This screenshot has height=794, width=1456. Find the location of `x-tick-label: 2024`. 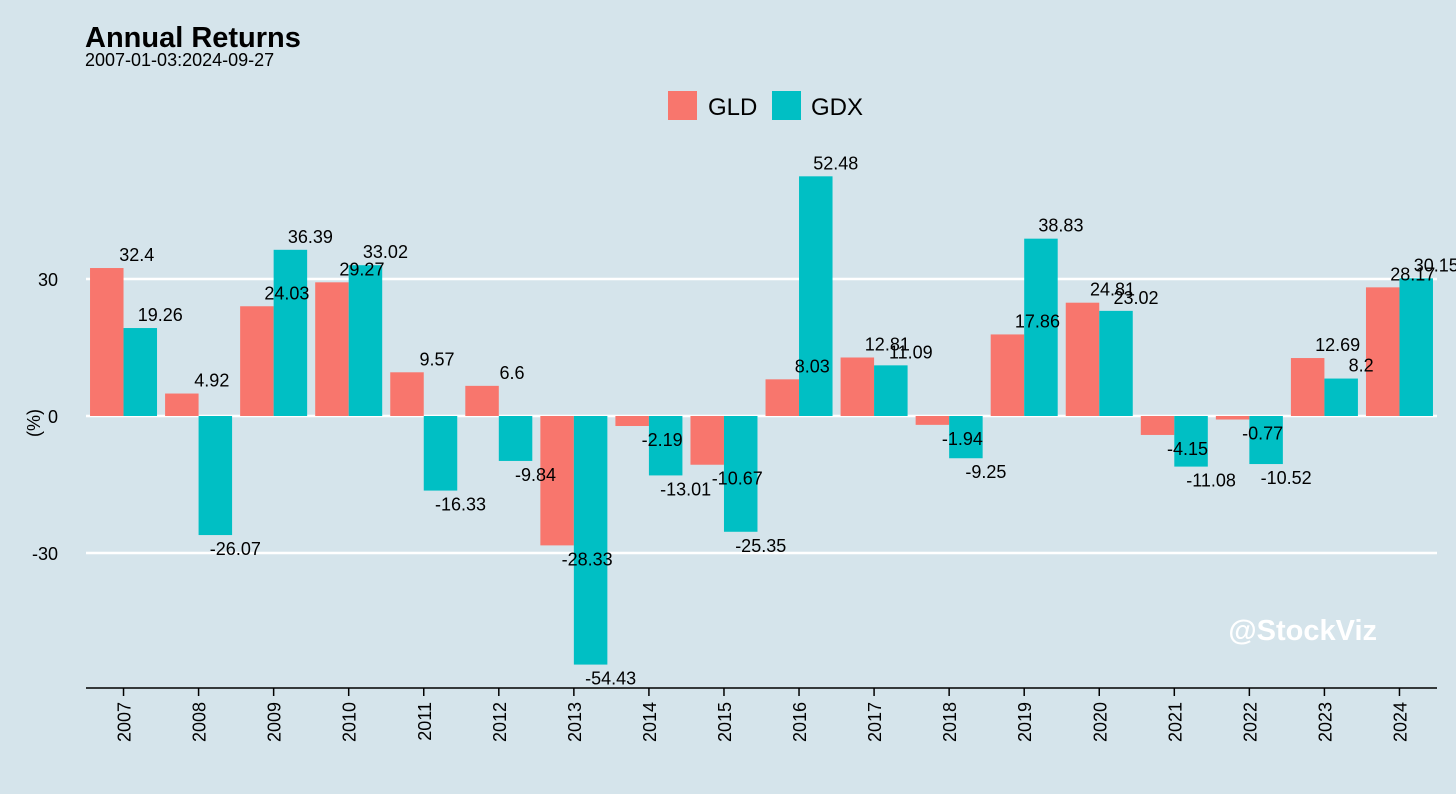

x-tick-label: 2024 is located at coordinates (1400, 722).